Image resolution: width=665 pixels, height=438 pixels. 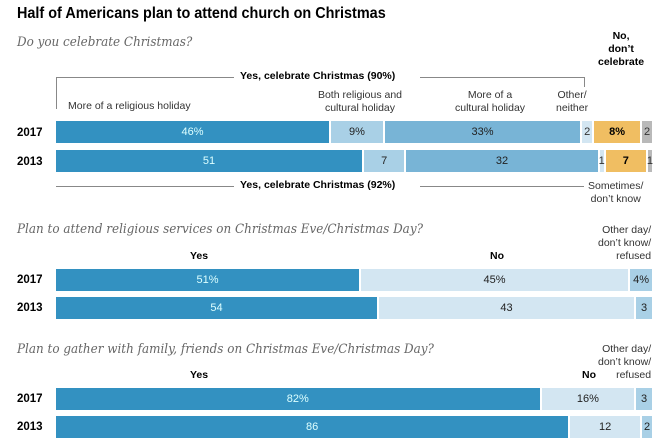 I want to click on seg-yes-bar: 54, so click(x=217, y=308).